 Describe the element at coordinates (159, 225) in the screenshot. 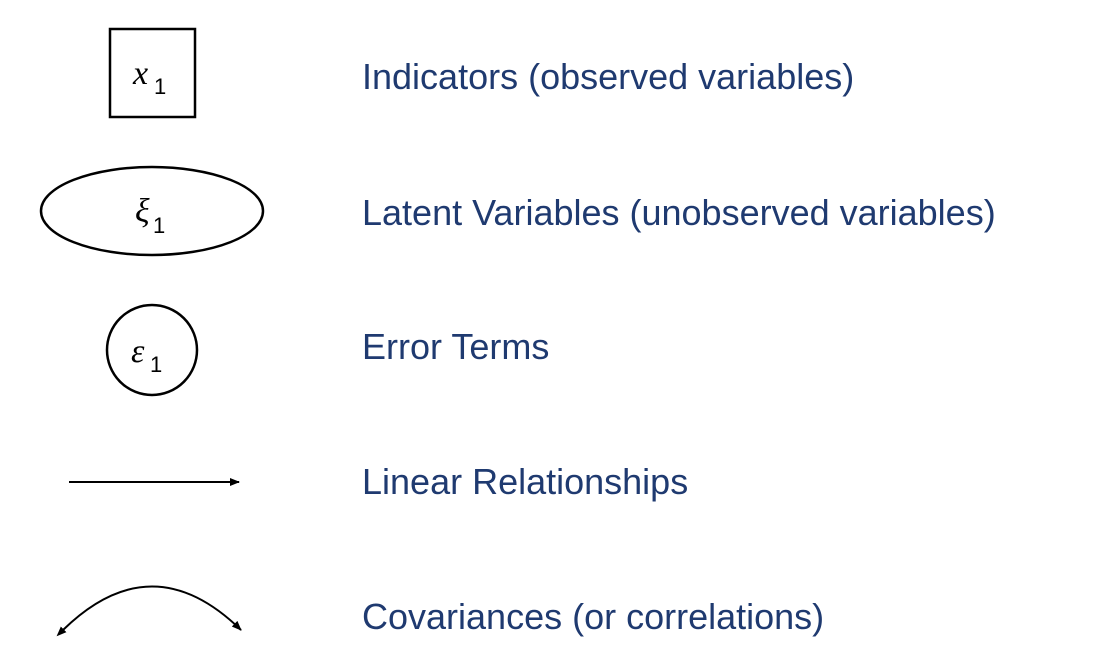

I see `latent-symbol-sub: 1` at that location.